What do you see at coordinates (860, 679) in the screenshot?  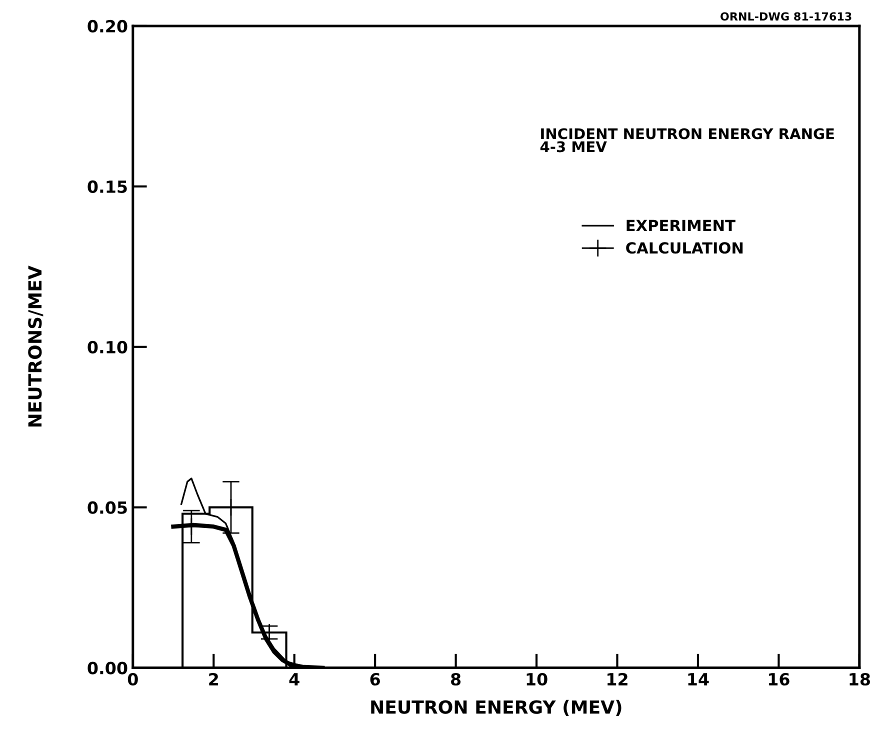 I see `x-tick-label: 18` at bounding box center [860, 679].